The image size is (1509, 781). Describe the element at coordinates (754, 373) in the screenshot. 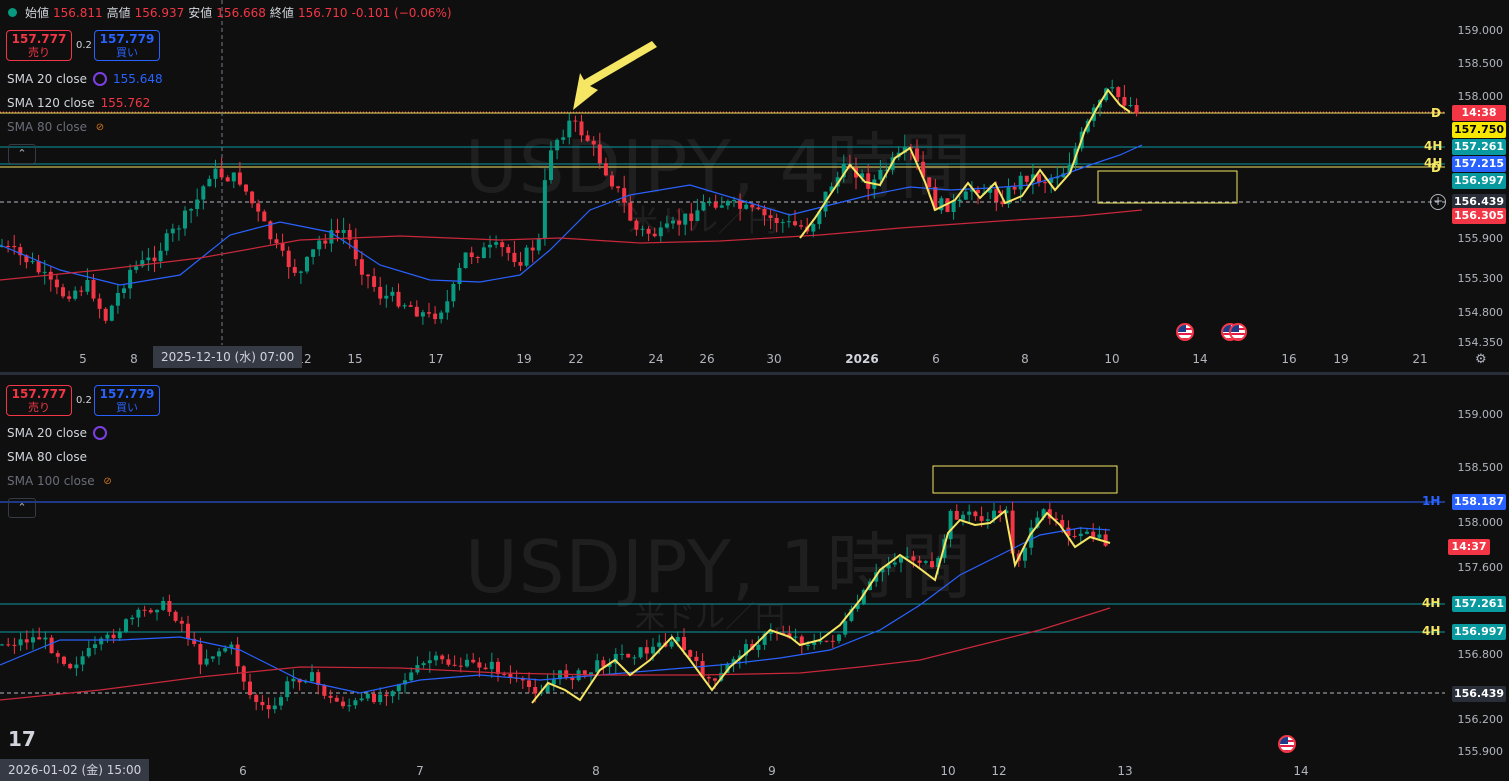

I see `pane-divider` at that location.